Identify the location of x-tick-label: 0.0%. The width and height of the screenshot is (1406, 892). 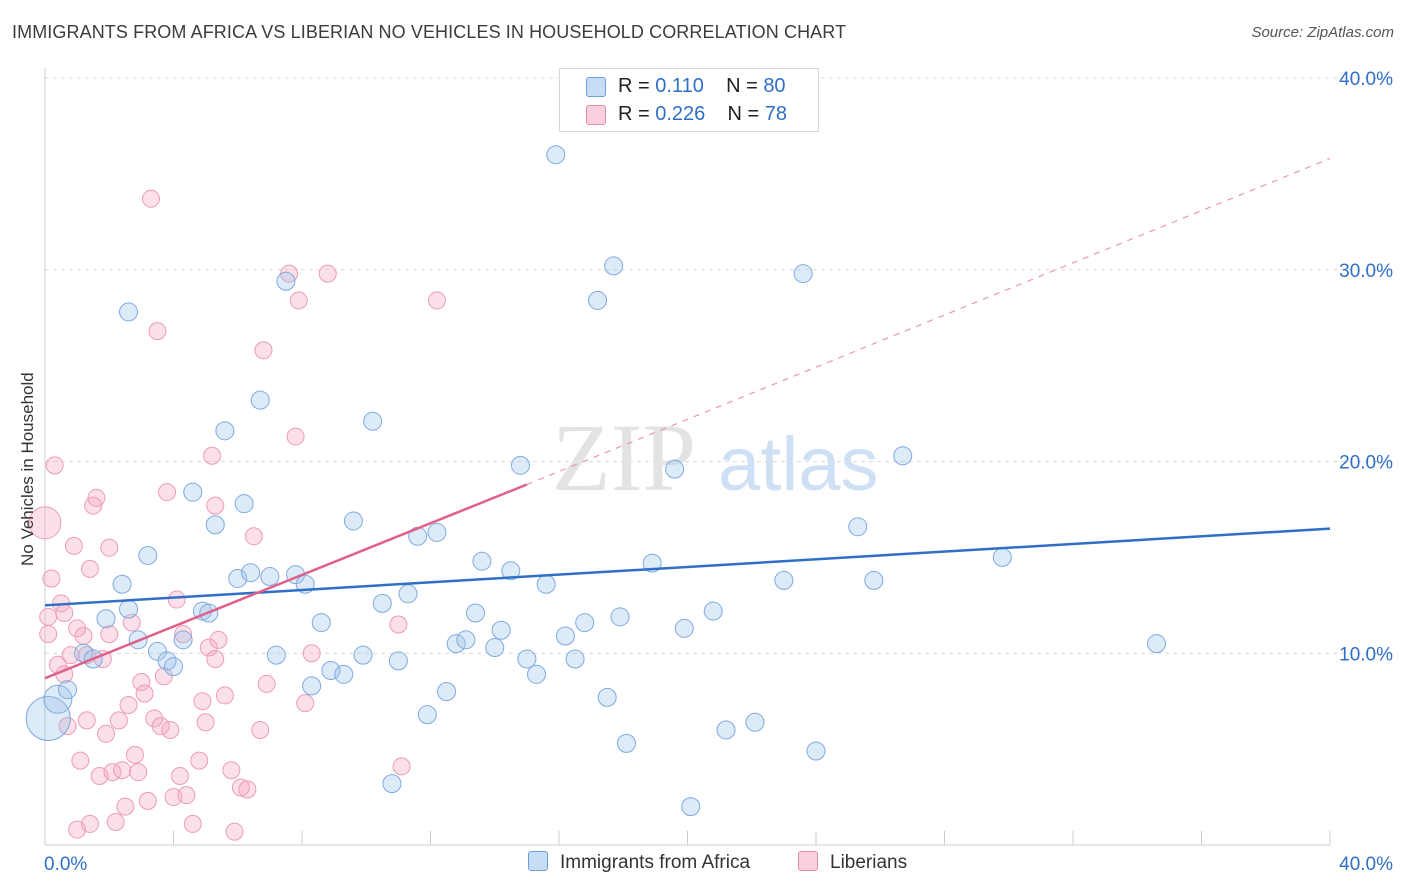
(65, 864).